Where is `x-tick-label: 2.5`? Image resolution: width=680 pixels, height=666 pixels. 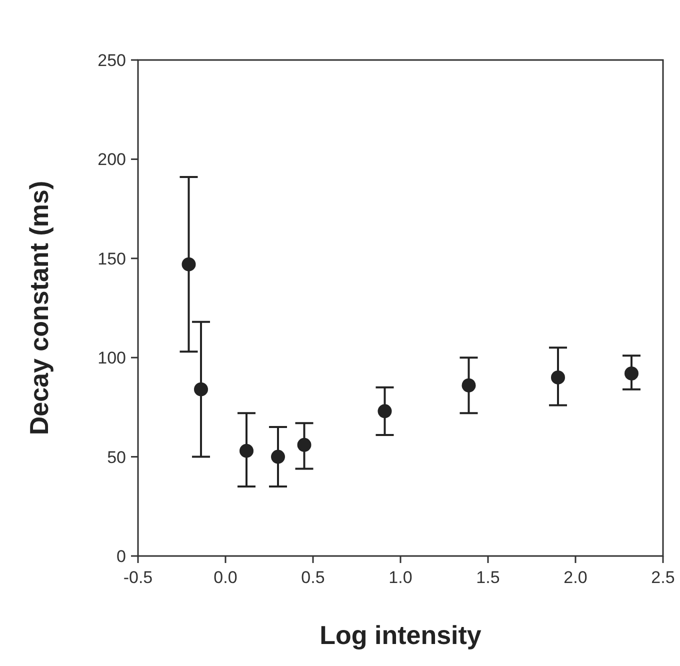
x-tick-label: 2.5 is located at coordinates (663, 577).